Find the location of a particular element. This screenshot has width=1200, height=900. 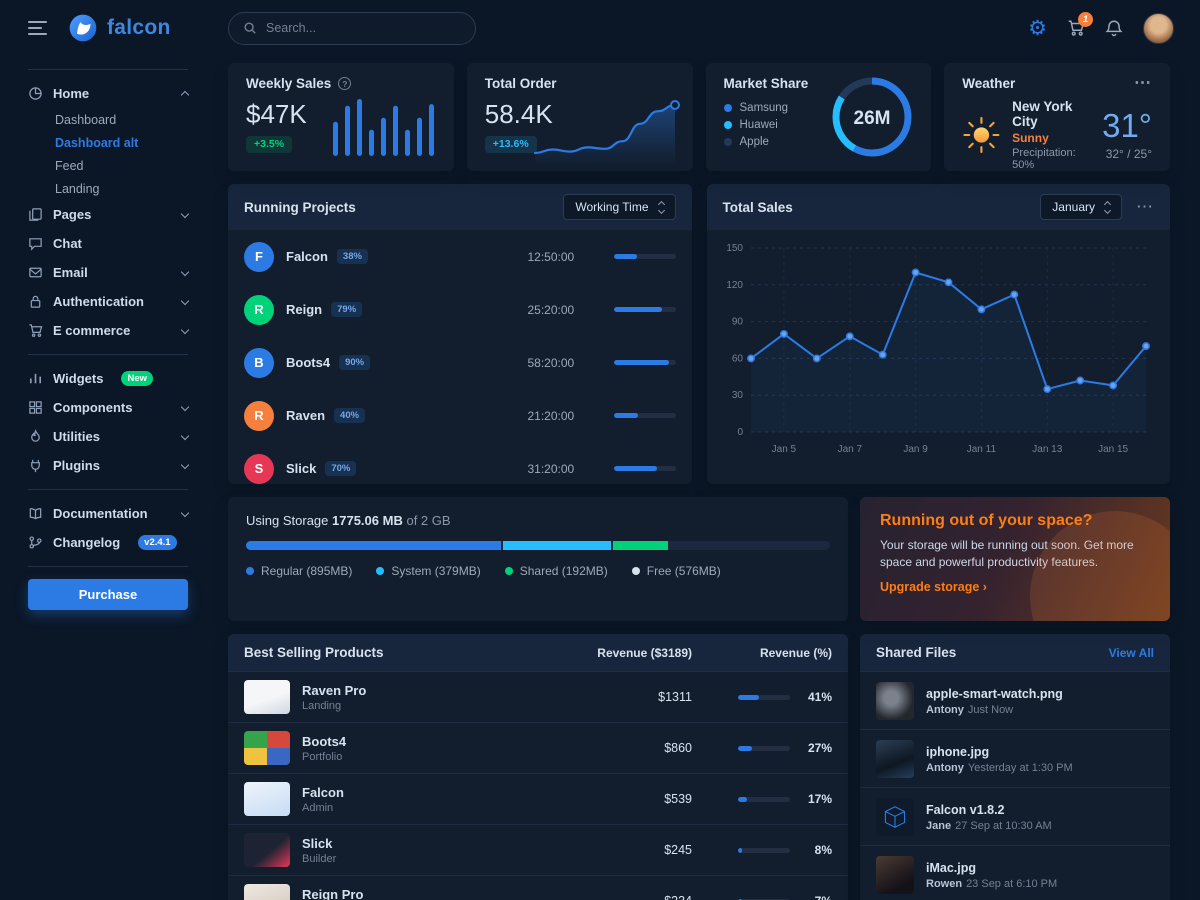

project-name-link: Falcon is located at coordinates (307, 256).